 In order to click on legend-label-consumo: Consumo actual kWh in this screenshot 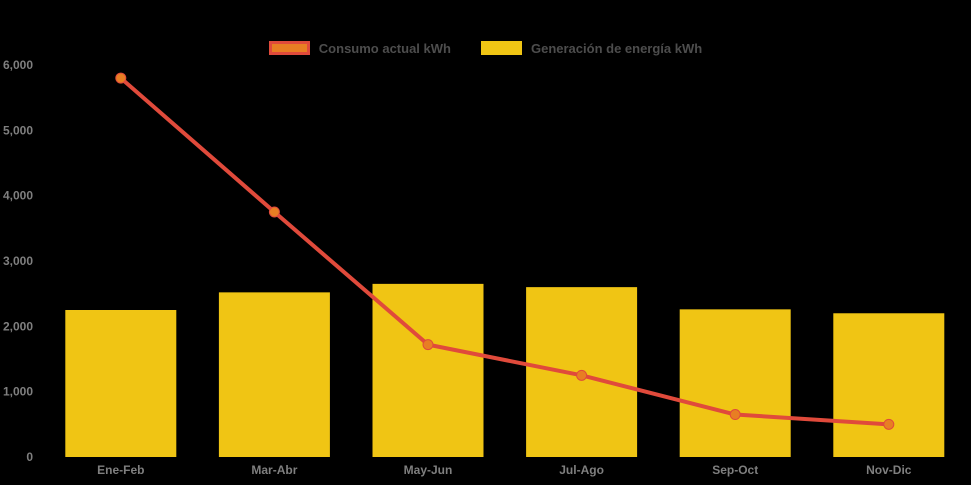, I will do `click(384, 48)`.